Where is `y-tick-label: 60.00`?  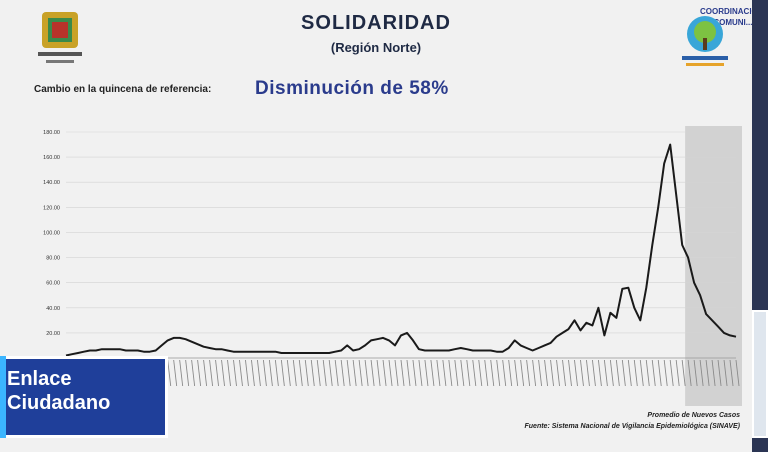
y-tick-label: 60.00 is located at coordinates (53, 284).